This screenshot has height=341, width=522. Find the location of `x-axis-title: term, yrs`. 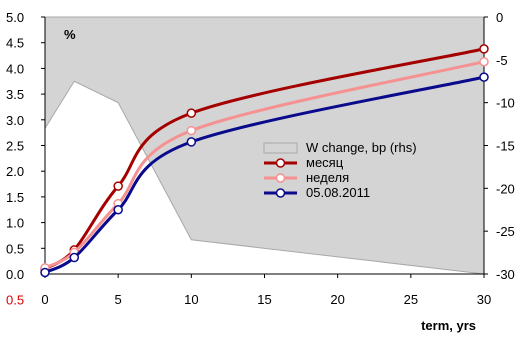

x-axis-title: term, yrs is located at coordinates (448, 325).